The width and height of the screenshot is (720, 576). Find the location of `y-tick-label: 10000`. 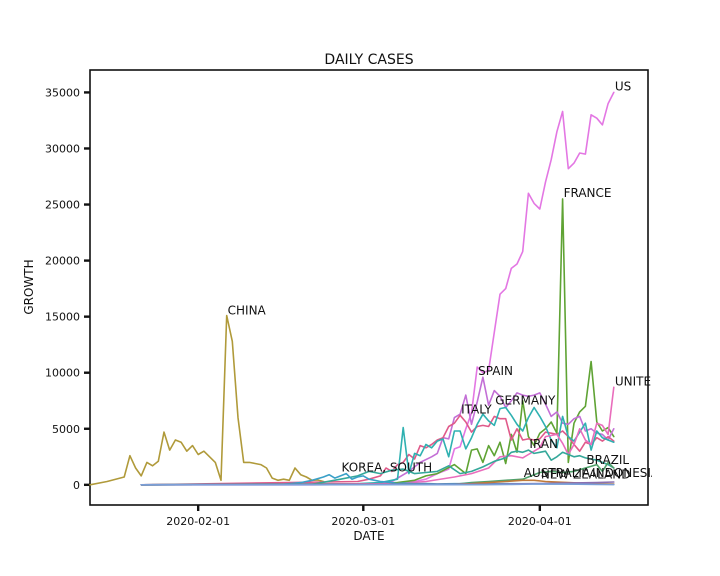

y-tick-label: 10000 is located at coordinates (62, 373).